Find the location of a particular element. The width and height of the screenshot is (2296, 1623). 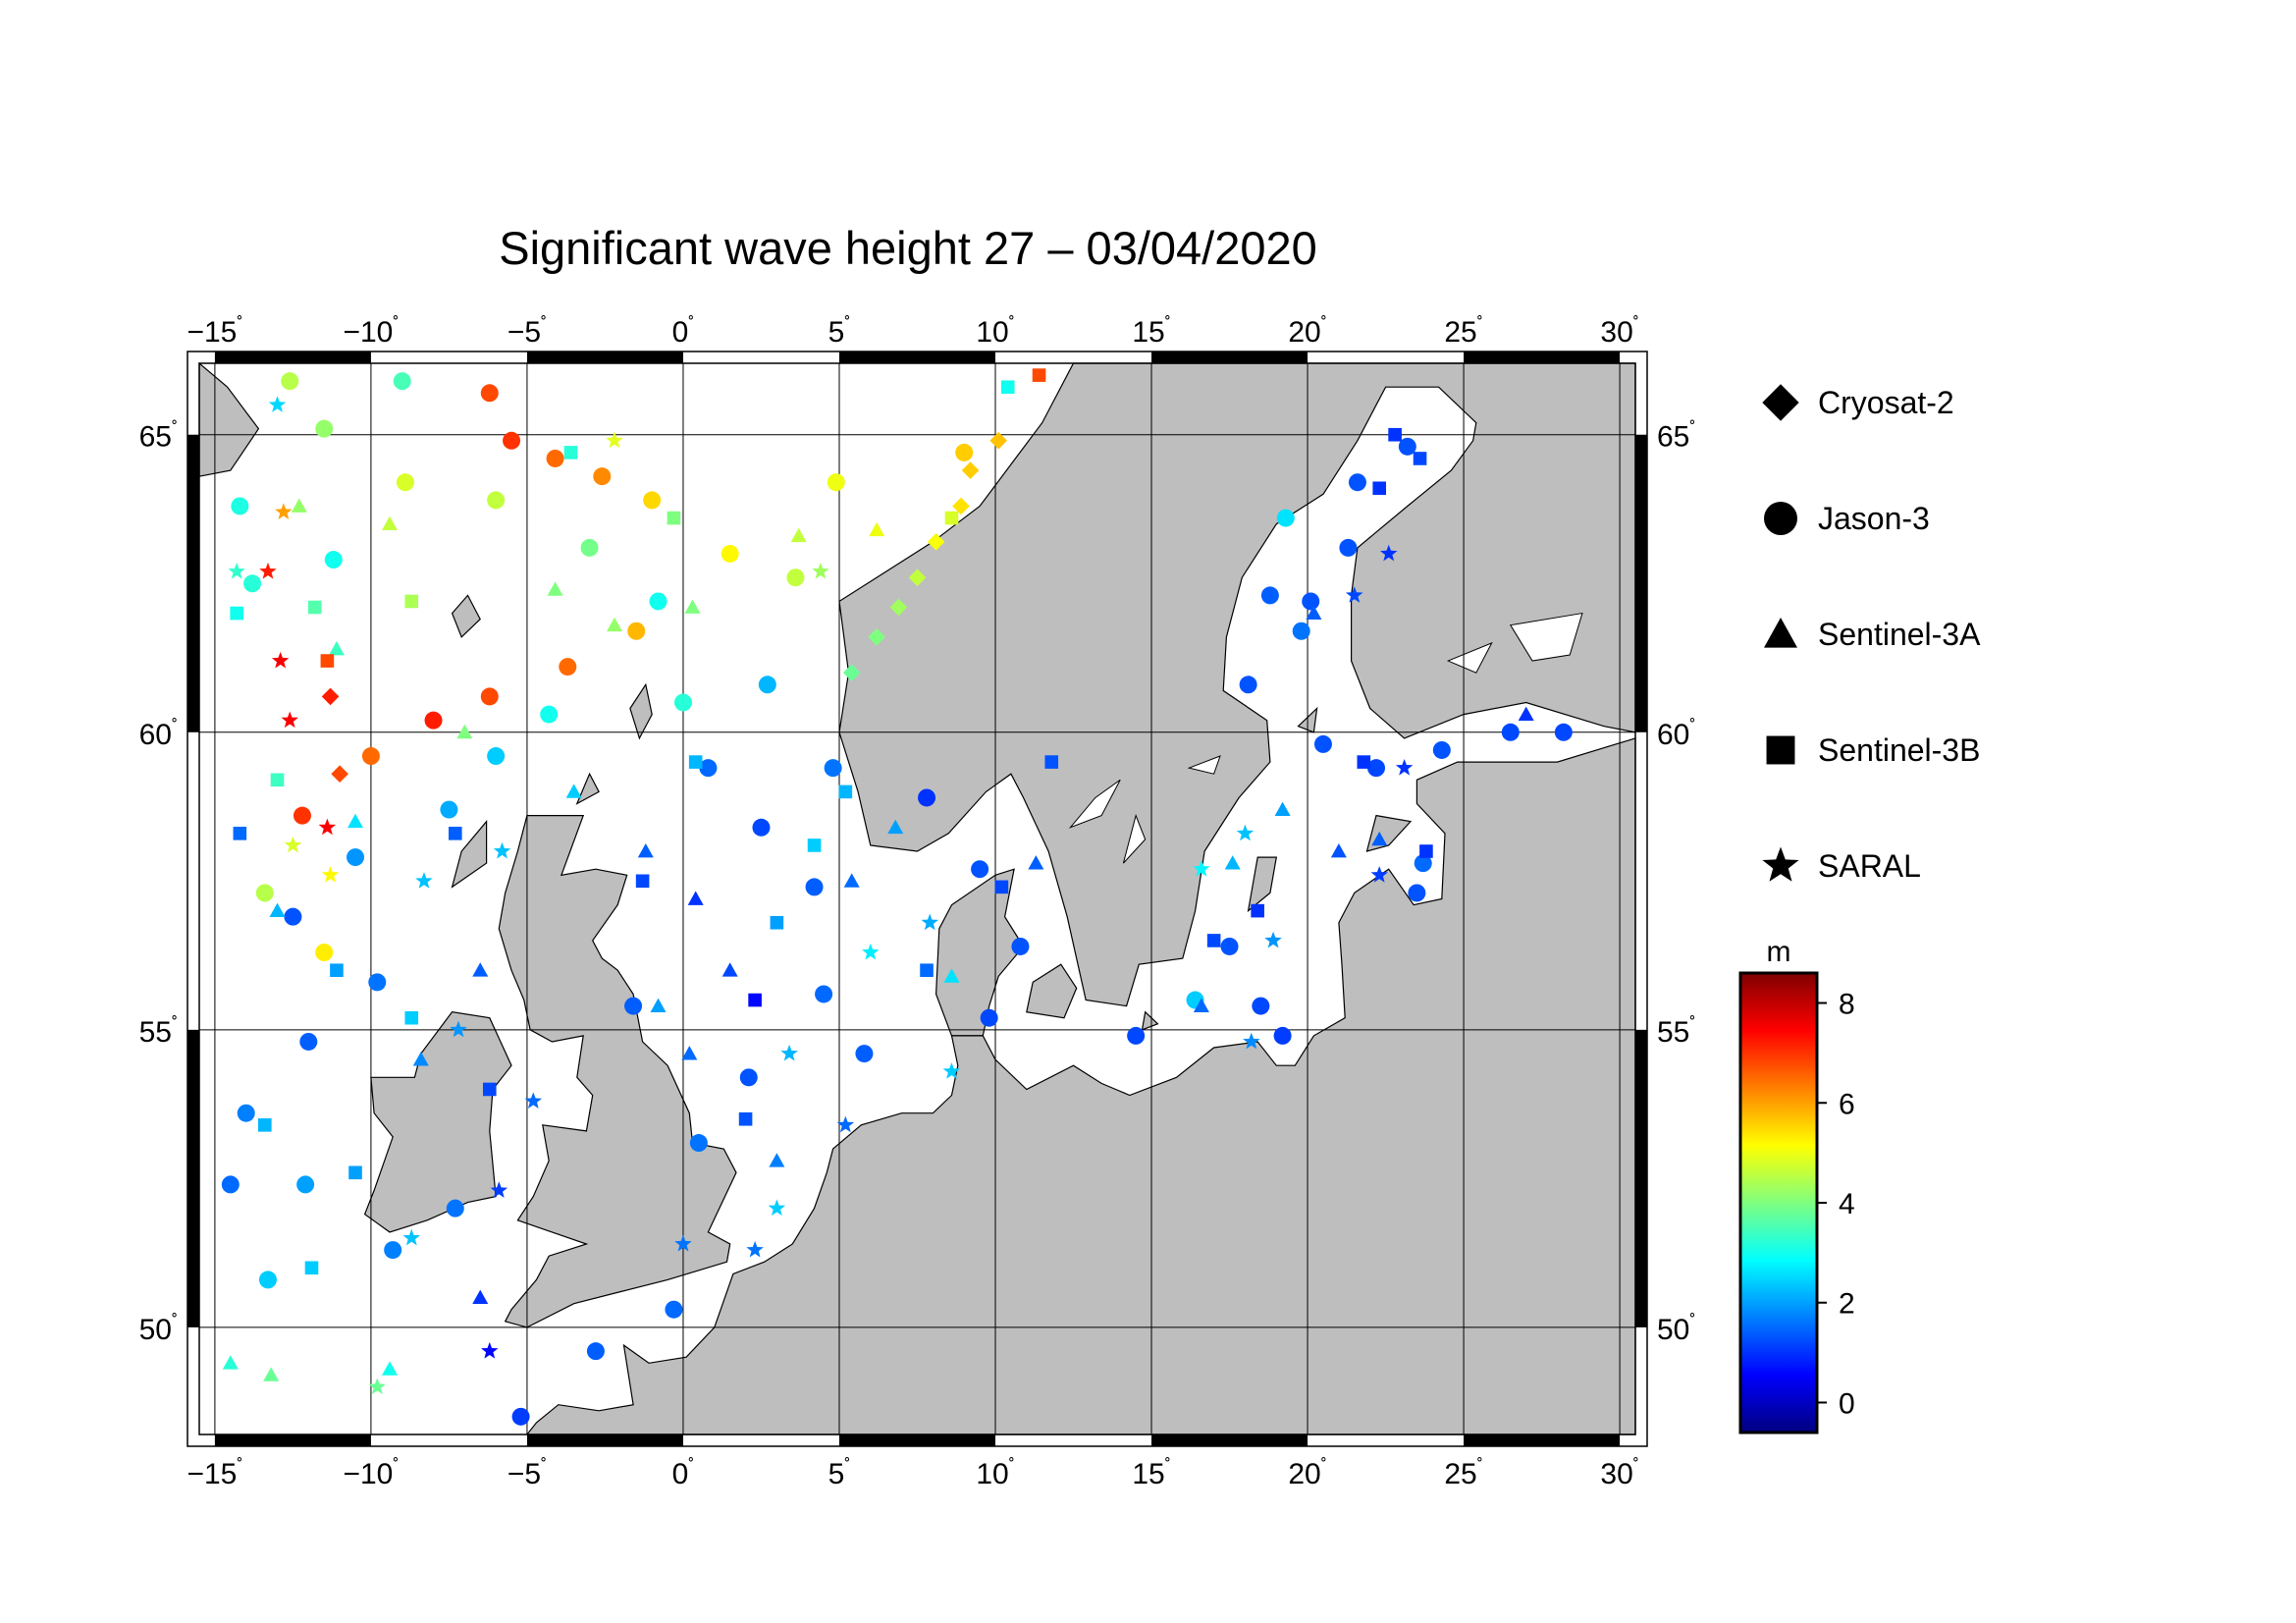

lon-tick-label-top: −10˚ is located at coordinates (371, 331).